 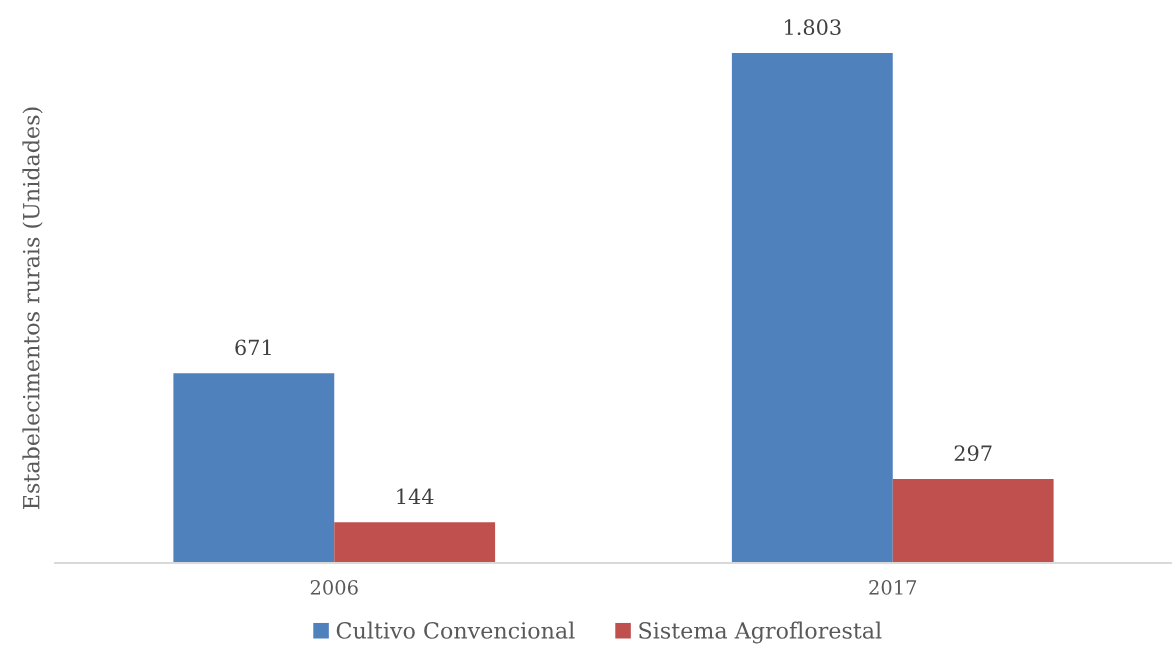 What do you see at coordinates (253, 347) in the screenshot?
I see `data-label: 671` at bounding box center [253, 347].